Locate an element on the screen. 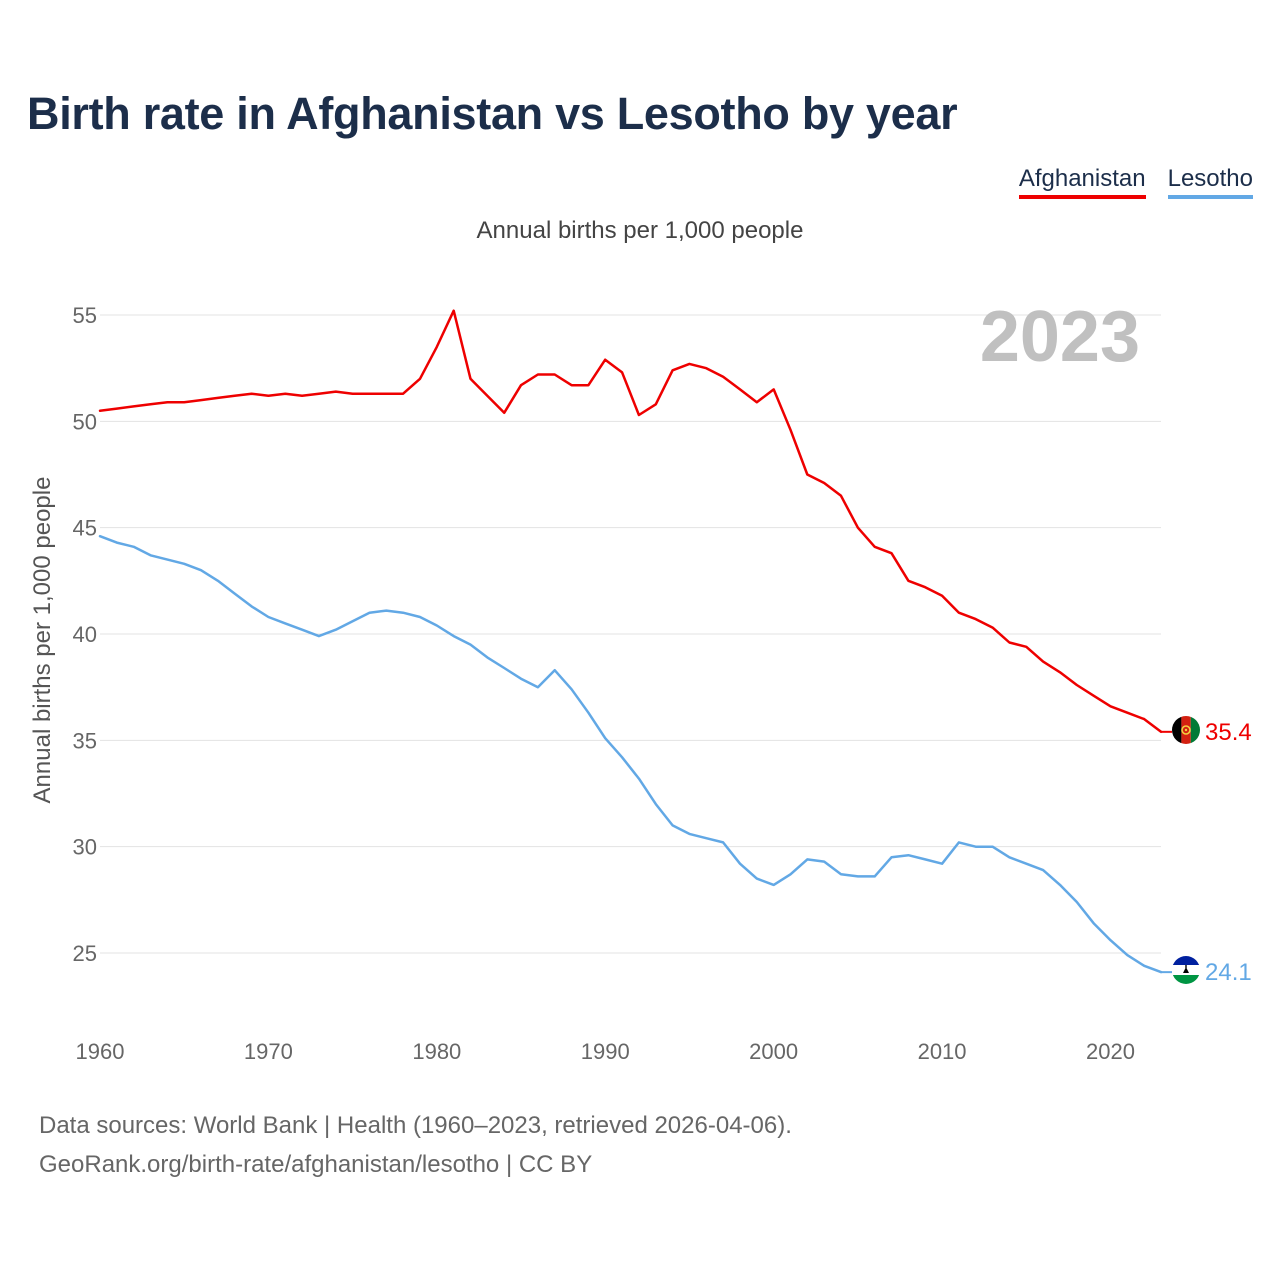 The height and width of the screenshot is (1280, 1280). y-axis-ticks: 25 30 35 40 45 50 55 is located at coordinates (85, 634).